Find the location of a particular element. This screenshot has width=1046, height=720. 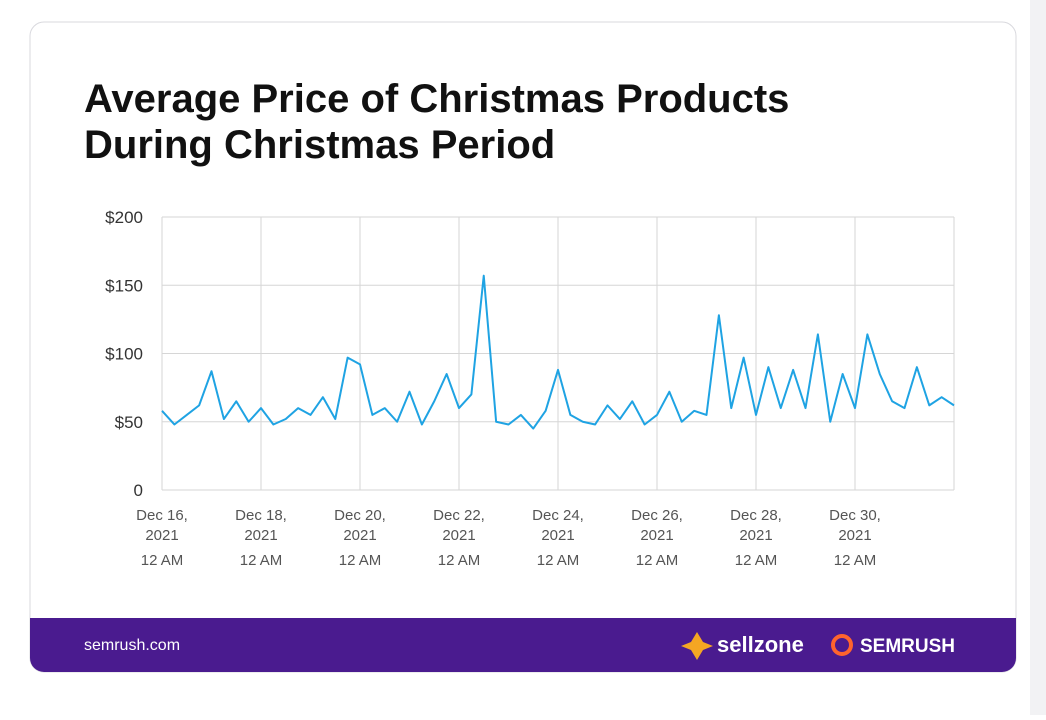

y-tick-label: $200 is located at coordinates (124, 217).